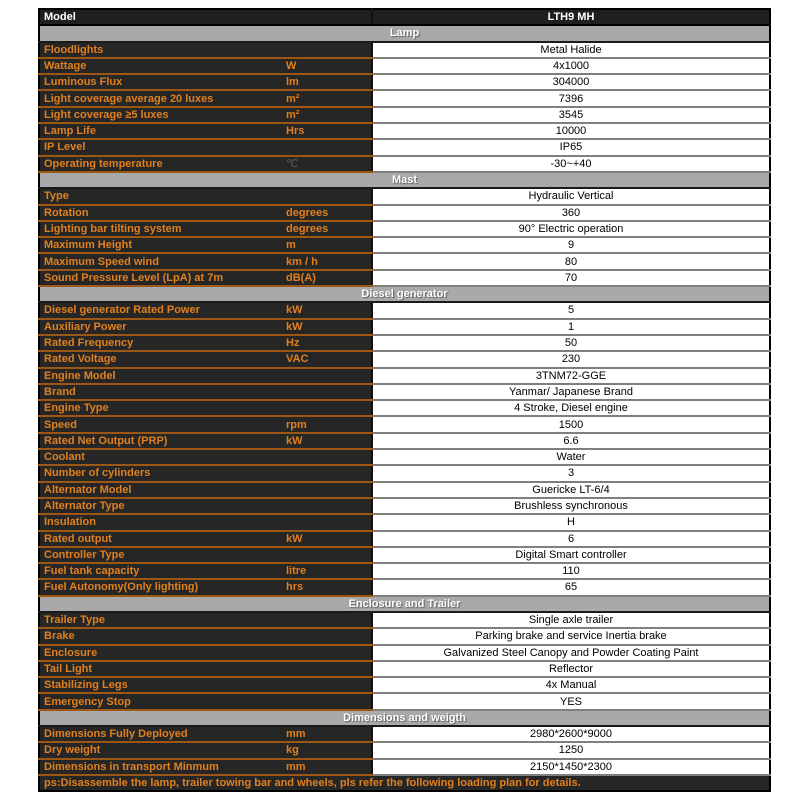 The image size is (800, 800). Describe the element at coordinates (570, 327) in the screenshot. I see `spec-value: 1` at that location.